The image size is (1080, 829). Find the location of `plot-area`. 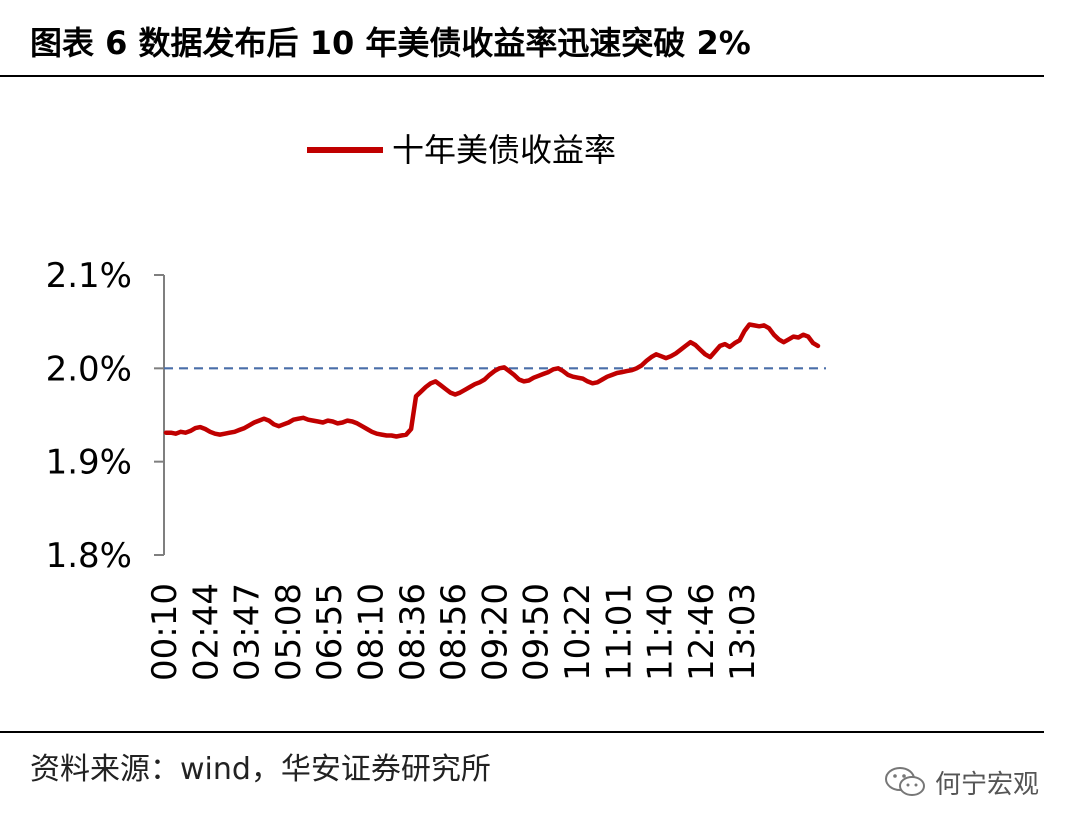

plot-area is located at coordinates (494, 380).